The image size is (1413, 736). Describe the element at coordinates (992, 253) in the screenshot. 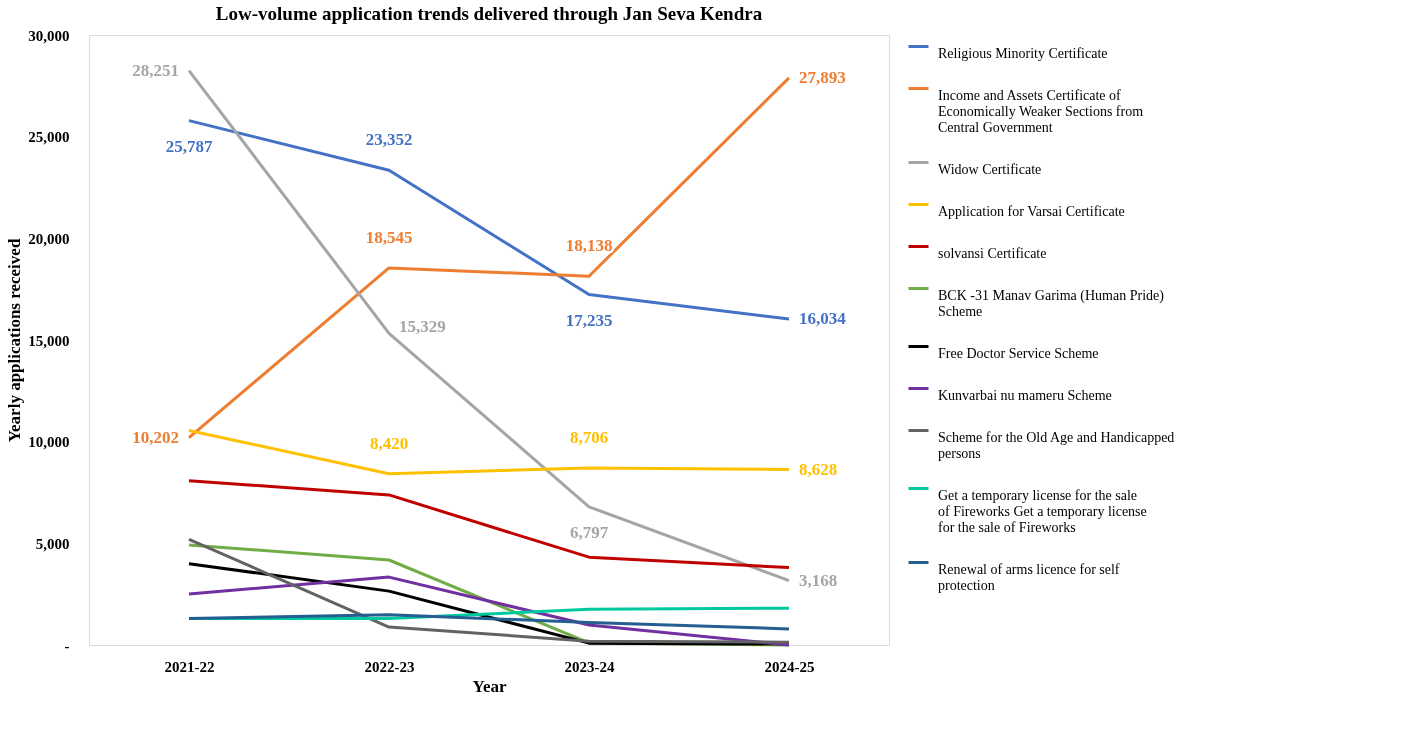

I see `legend-label: solvansi Certificate` at that location.